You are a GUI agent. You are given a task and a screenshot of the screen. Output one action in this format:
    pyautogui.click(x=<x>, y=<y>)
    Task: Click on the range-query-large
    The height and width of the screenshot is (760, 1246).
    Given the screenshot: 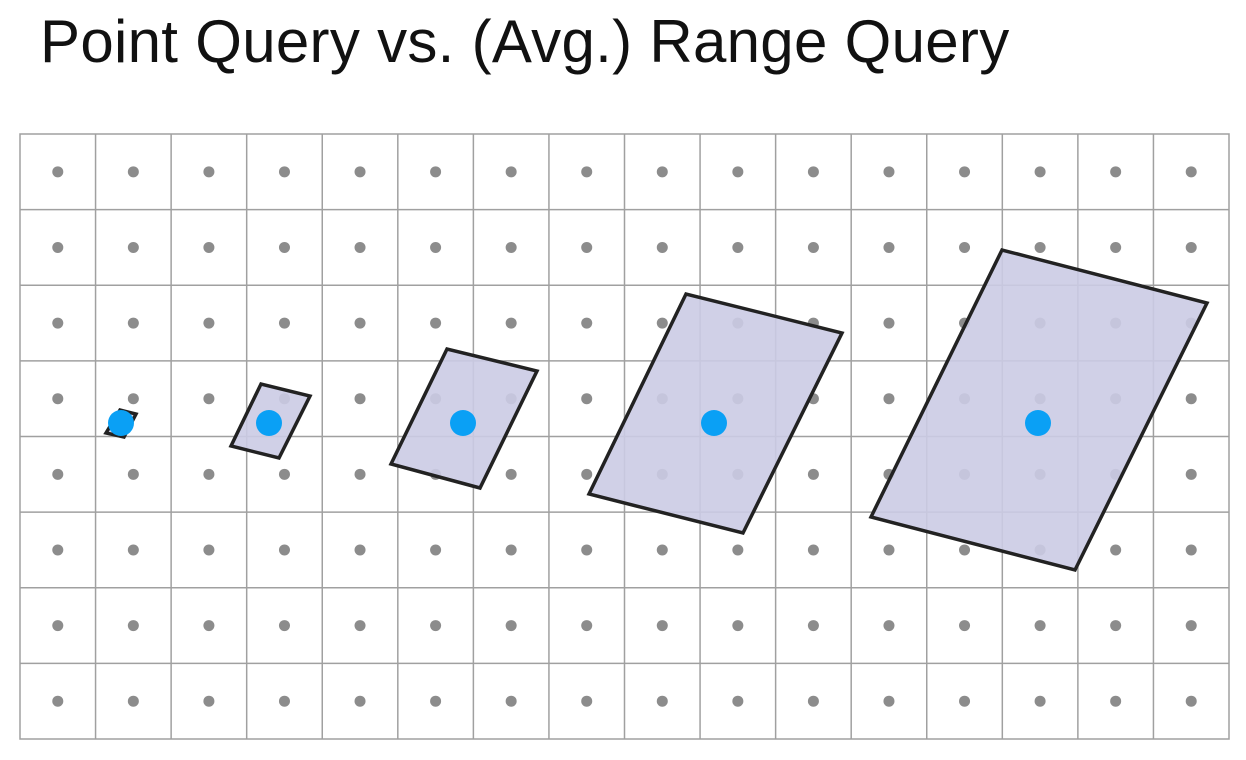 What is the action you would take?
    pyautogui.click(x=715, y=413)
    